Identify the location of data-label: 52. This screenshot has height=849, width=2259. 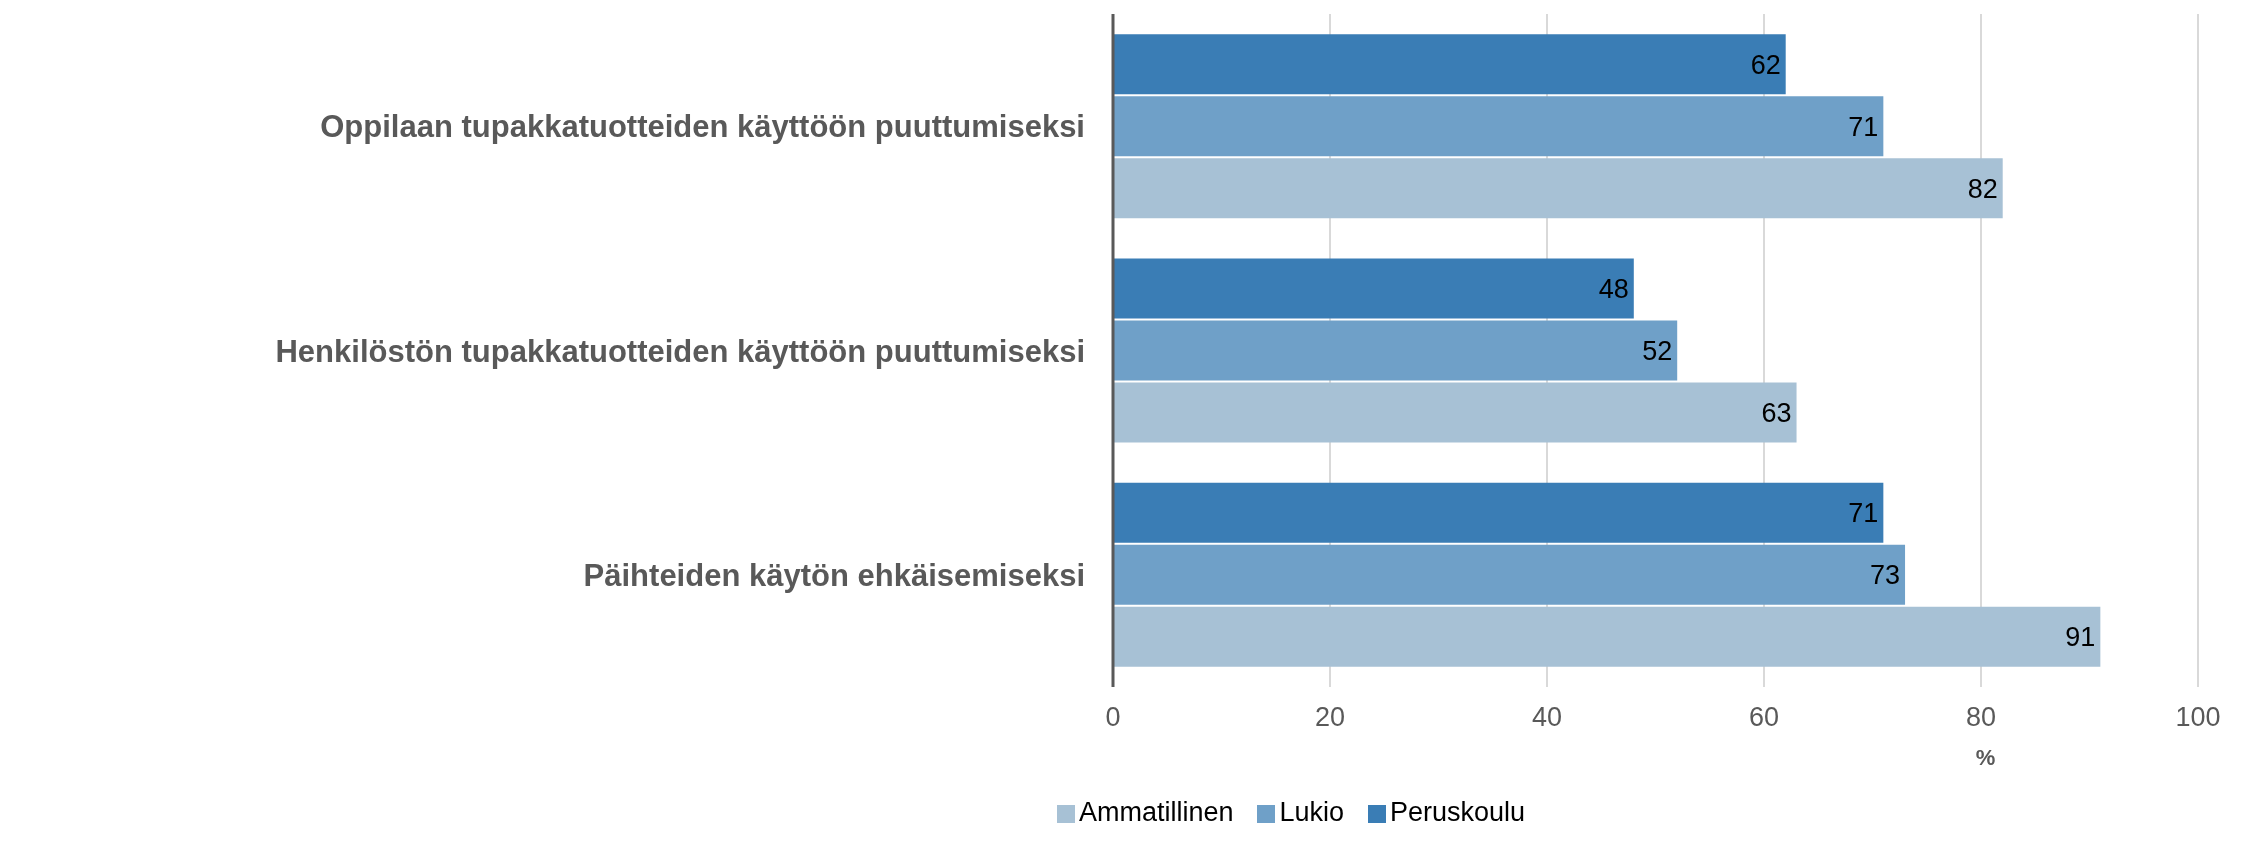
(1657, 351).